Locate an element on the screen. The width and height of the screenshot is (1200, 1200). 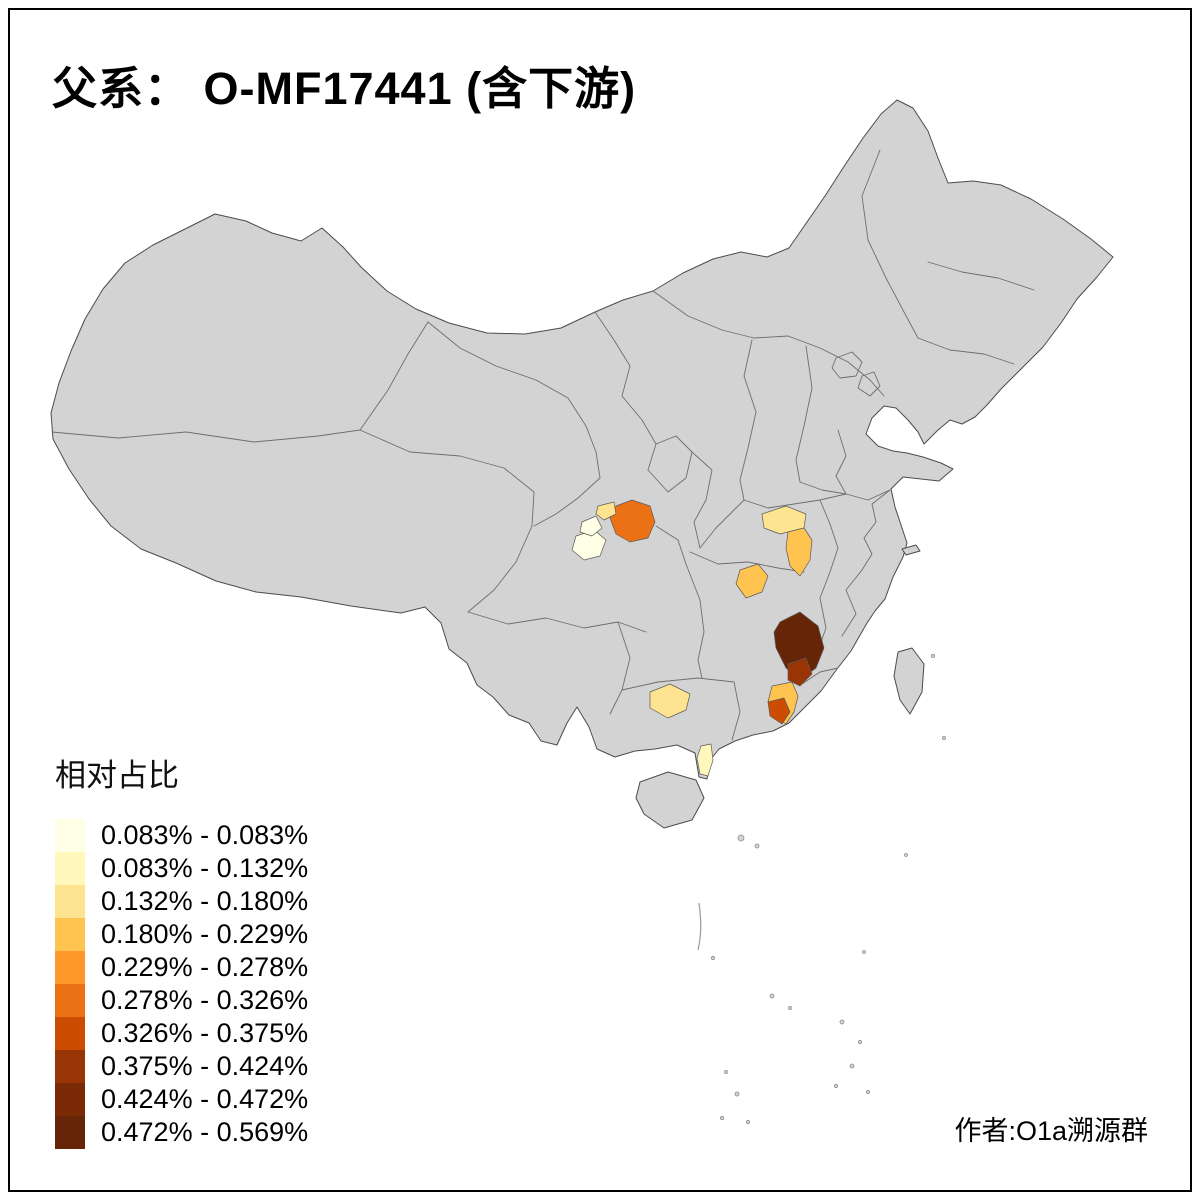
legend-label: 0.180% - 0.229% is located at coordinates (205, 934).